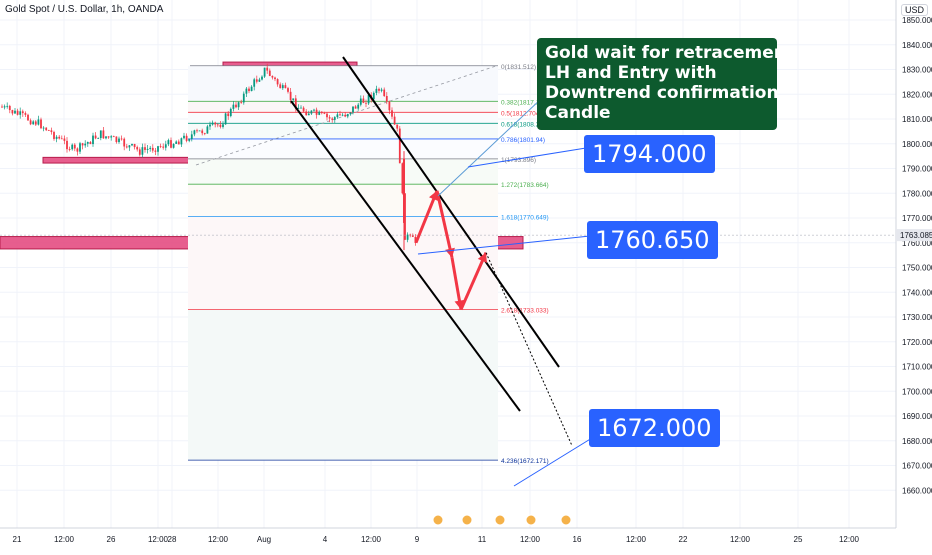  What do you see at coordinates (914, 275) in the screenshot?
I see `price-axis` at bounding box center [914, 275].